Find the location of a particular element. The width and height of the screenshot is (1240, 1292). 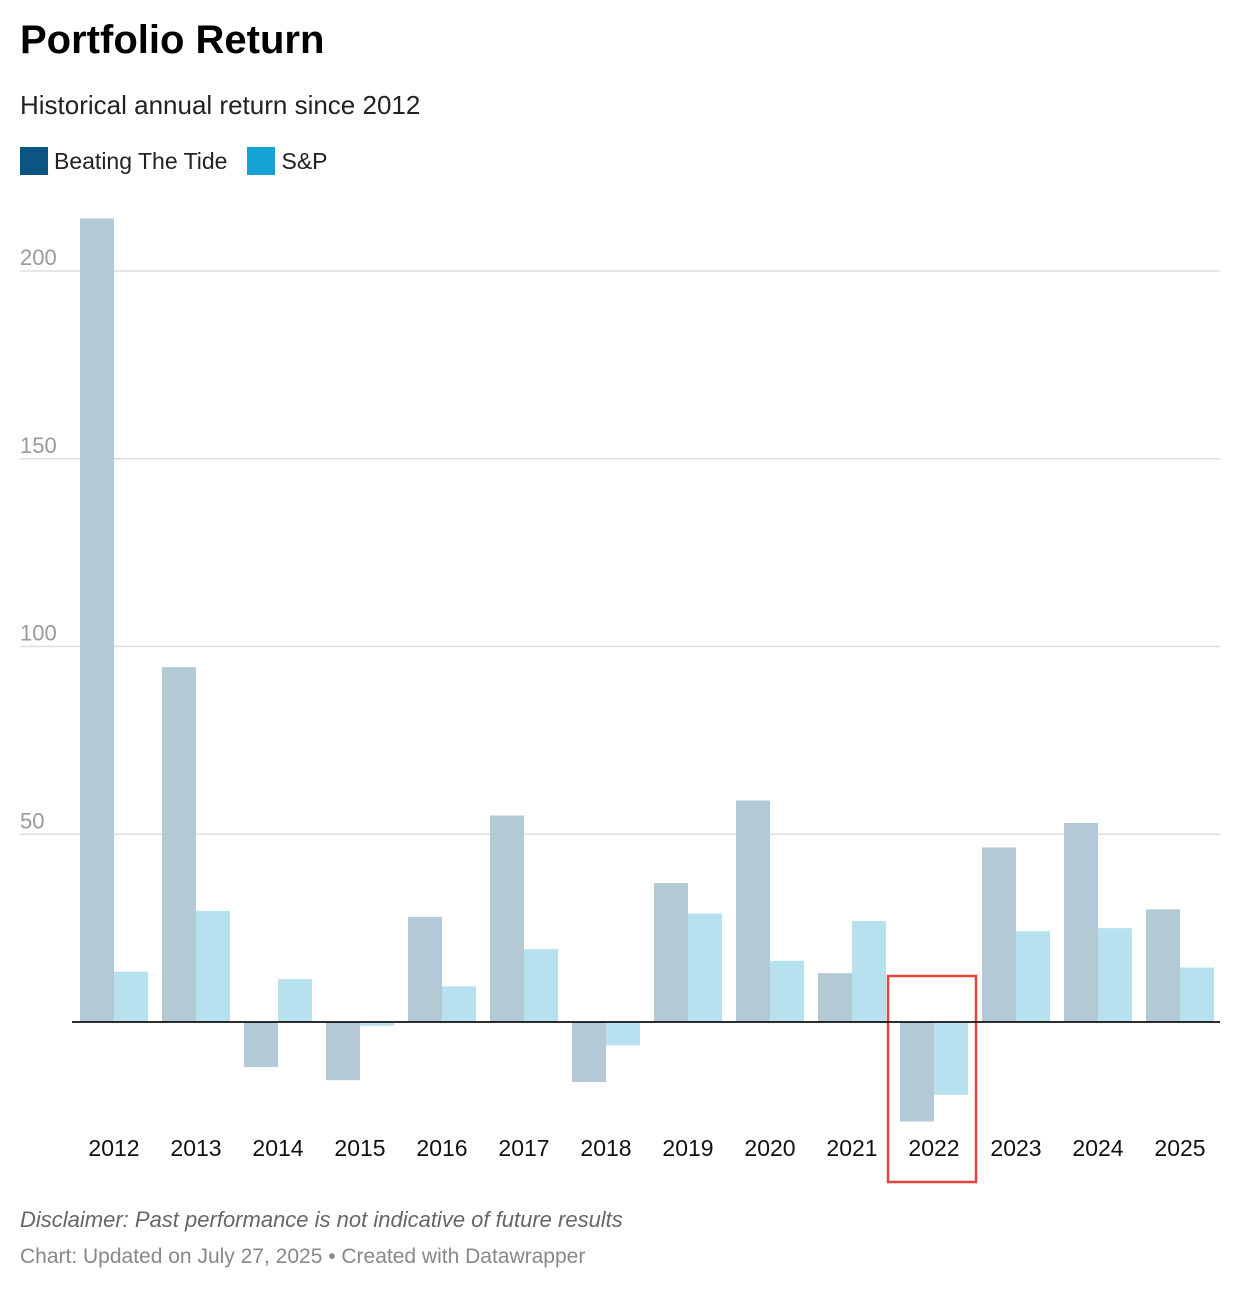

bar-sp-2020 is located at coordinates (787, 991).